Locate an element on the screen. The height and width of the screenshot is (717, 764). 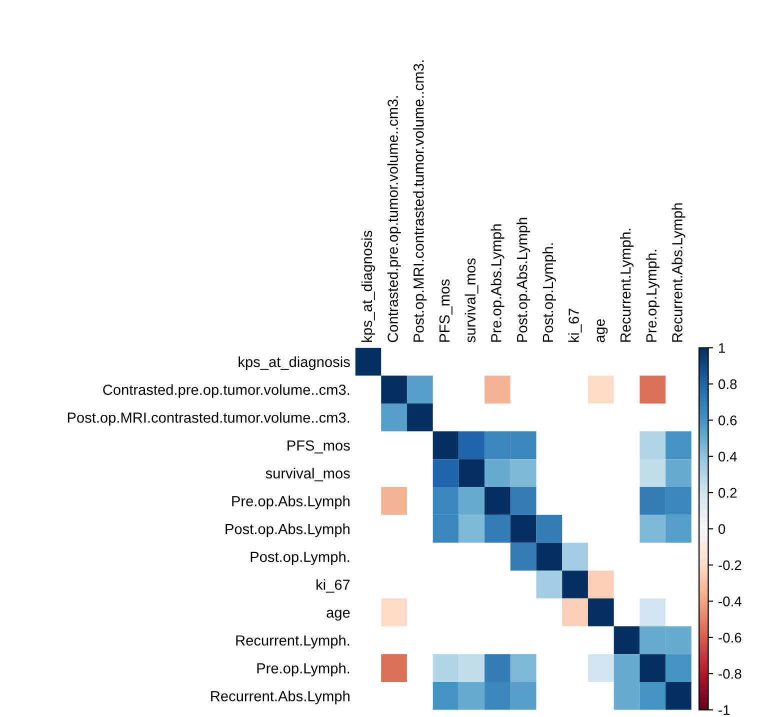
x-tick-label: age is located at coordinates (602, 330).